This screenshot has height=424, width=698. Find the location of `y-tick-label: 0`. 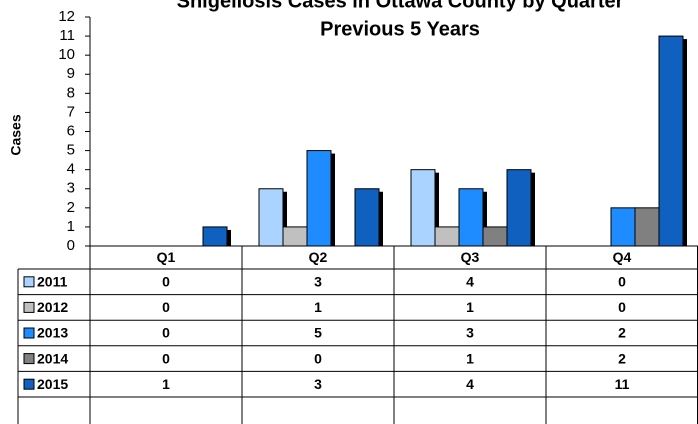

y-tick-label: 0 is located at coordinates (71, 245).